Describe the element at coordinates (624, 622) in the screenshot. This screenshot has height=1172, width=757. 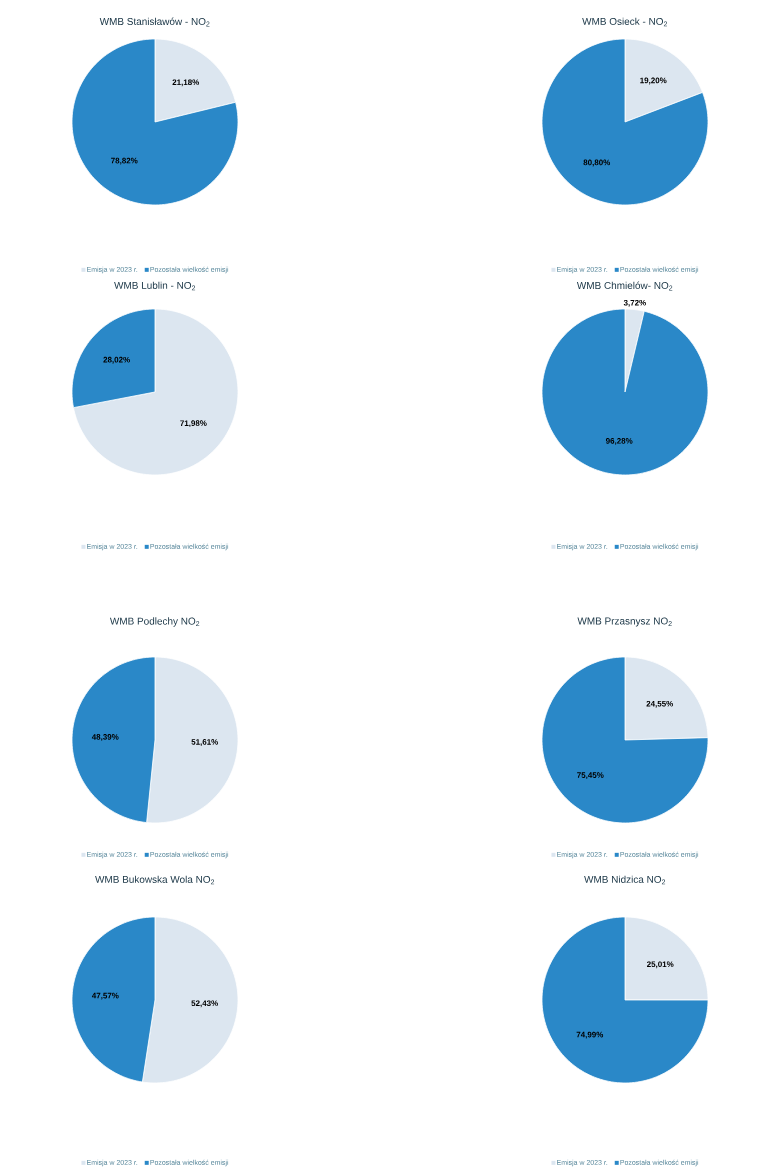
I see `chart-title: WMB Przasnysz NO$_{2}$` at that location.